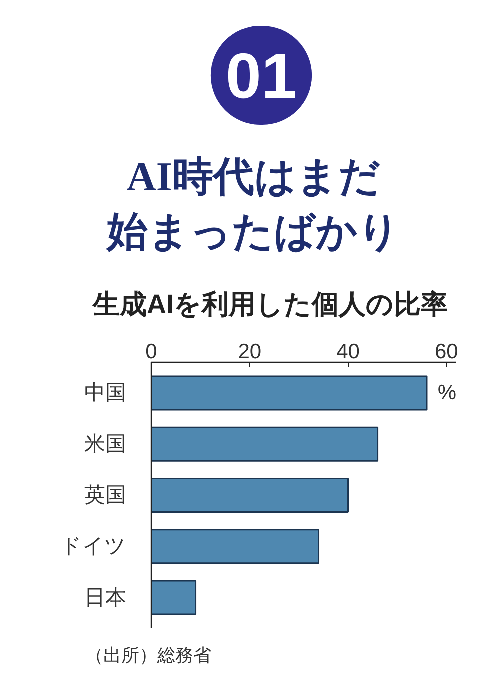 The width and height of the screenshot is (488, 679). Describe the element at coordinates (447, 393) in the screenshot. I see `x-axis-title: %` at that location.